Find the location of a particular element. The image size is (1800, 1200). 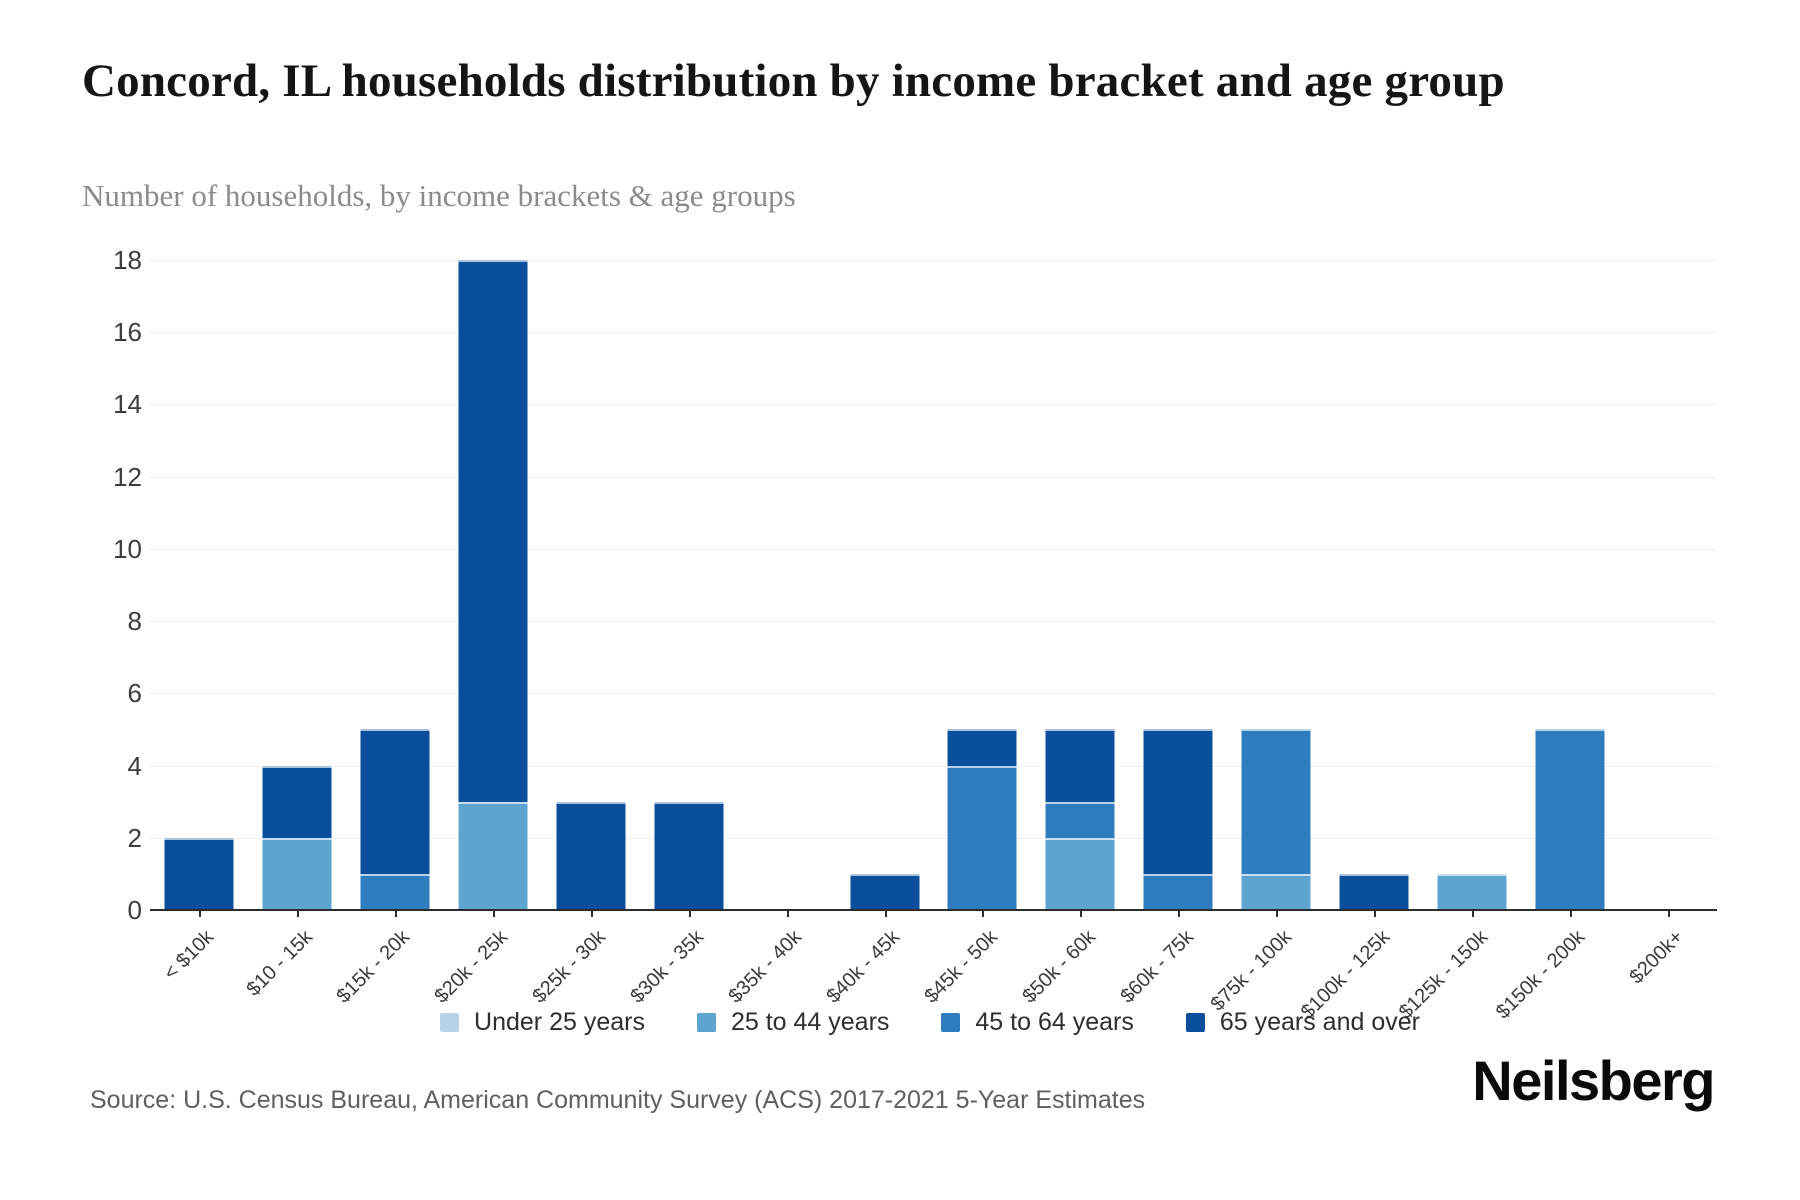

legend-item: 45 to 64 years is located at coordinates (1037, 1022).